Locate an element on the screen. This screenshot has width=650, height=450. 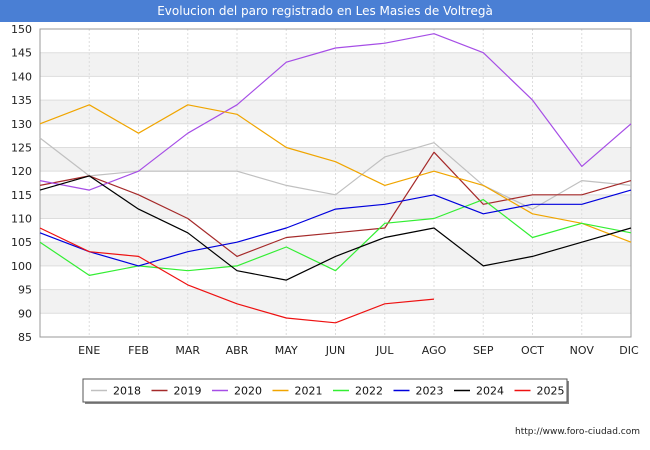
x-tick-label: ENE is located at coordinates (89, 350).